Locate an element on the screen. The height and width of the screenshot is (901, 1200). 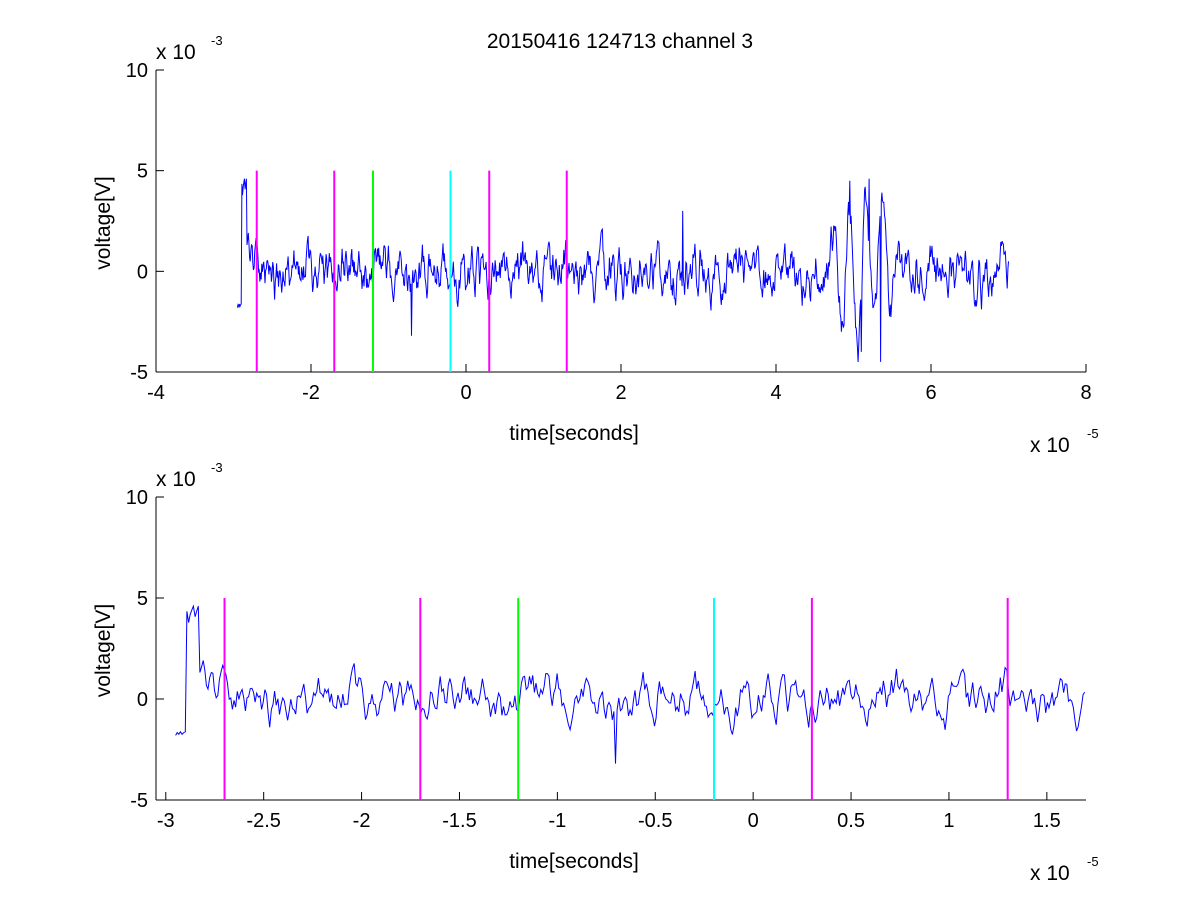
x-tick-label: 1 is located at coordinates (948, 821).